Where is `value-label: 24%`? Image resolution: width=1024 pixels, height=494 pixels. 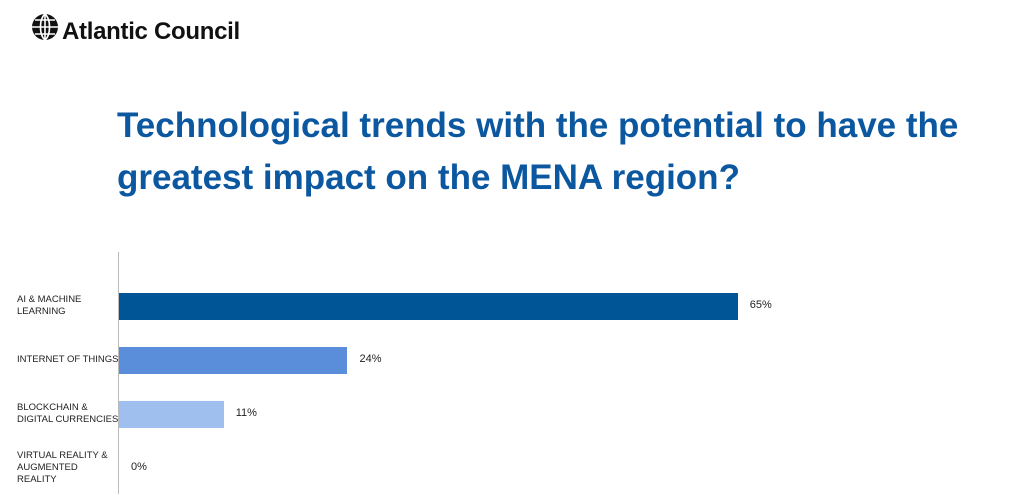
value-label: 24% is located at coordinates (370, 359).